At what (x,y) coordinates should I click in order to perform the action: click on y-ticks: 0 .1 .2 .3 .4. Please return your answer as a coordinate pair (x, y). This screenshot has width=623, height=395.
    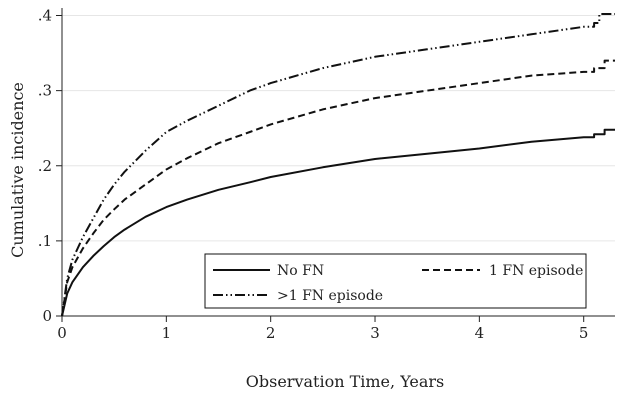
    Looking at the image, I should click on (50, 166).